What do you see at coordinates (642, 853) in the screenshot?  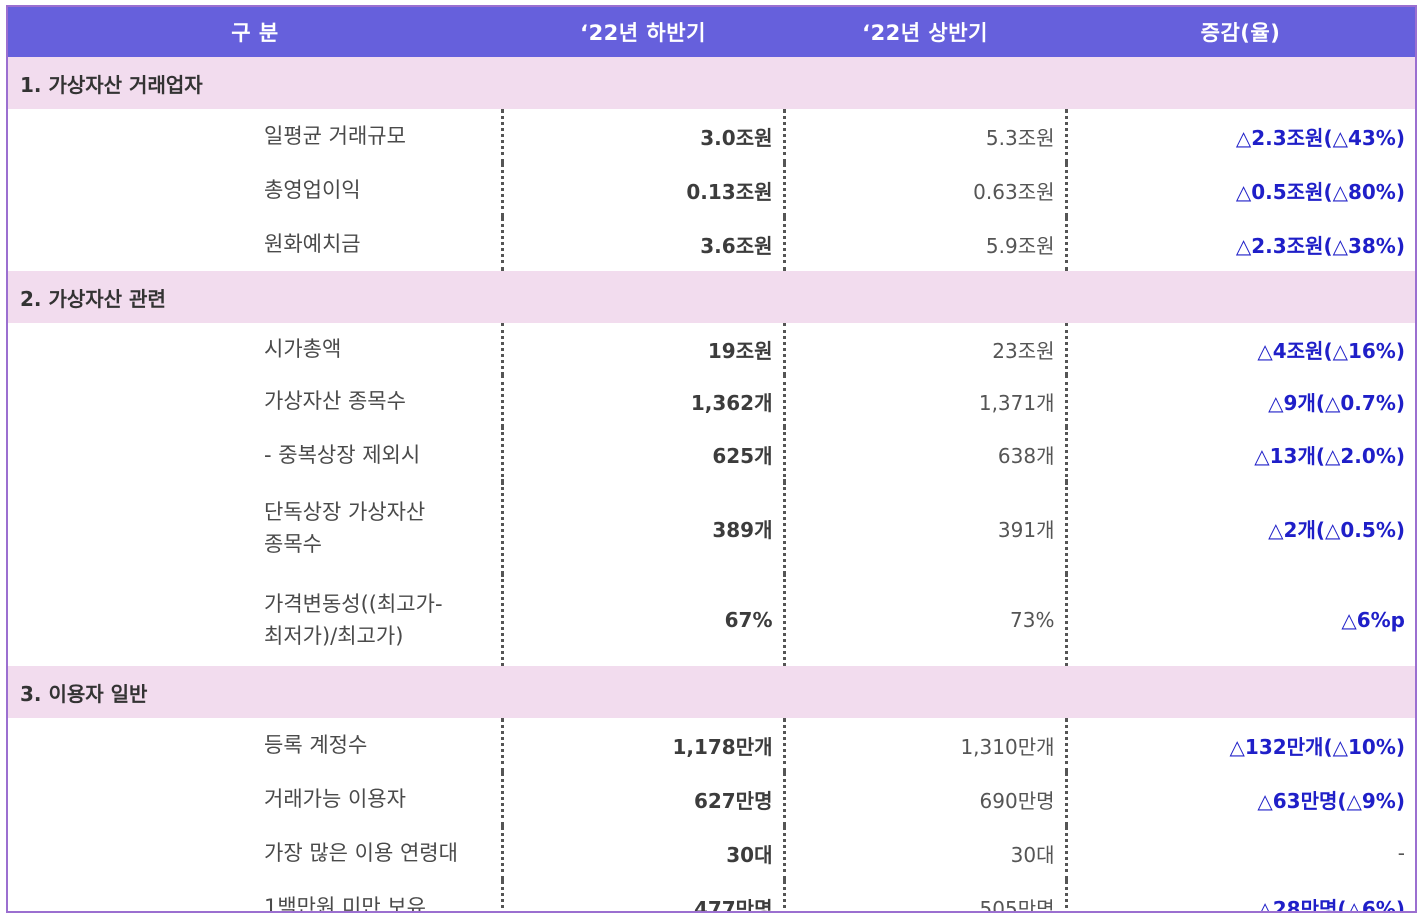 I see `value-2022-h2: 30대` at bounding box center [642, 853].